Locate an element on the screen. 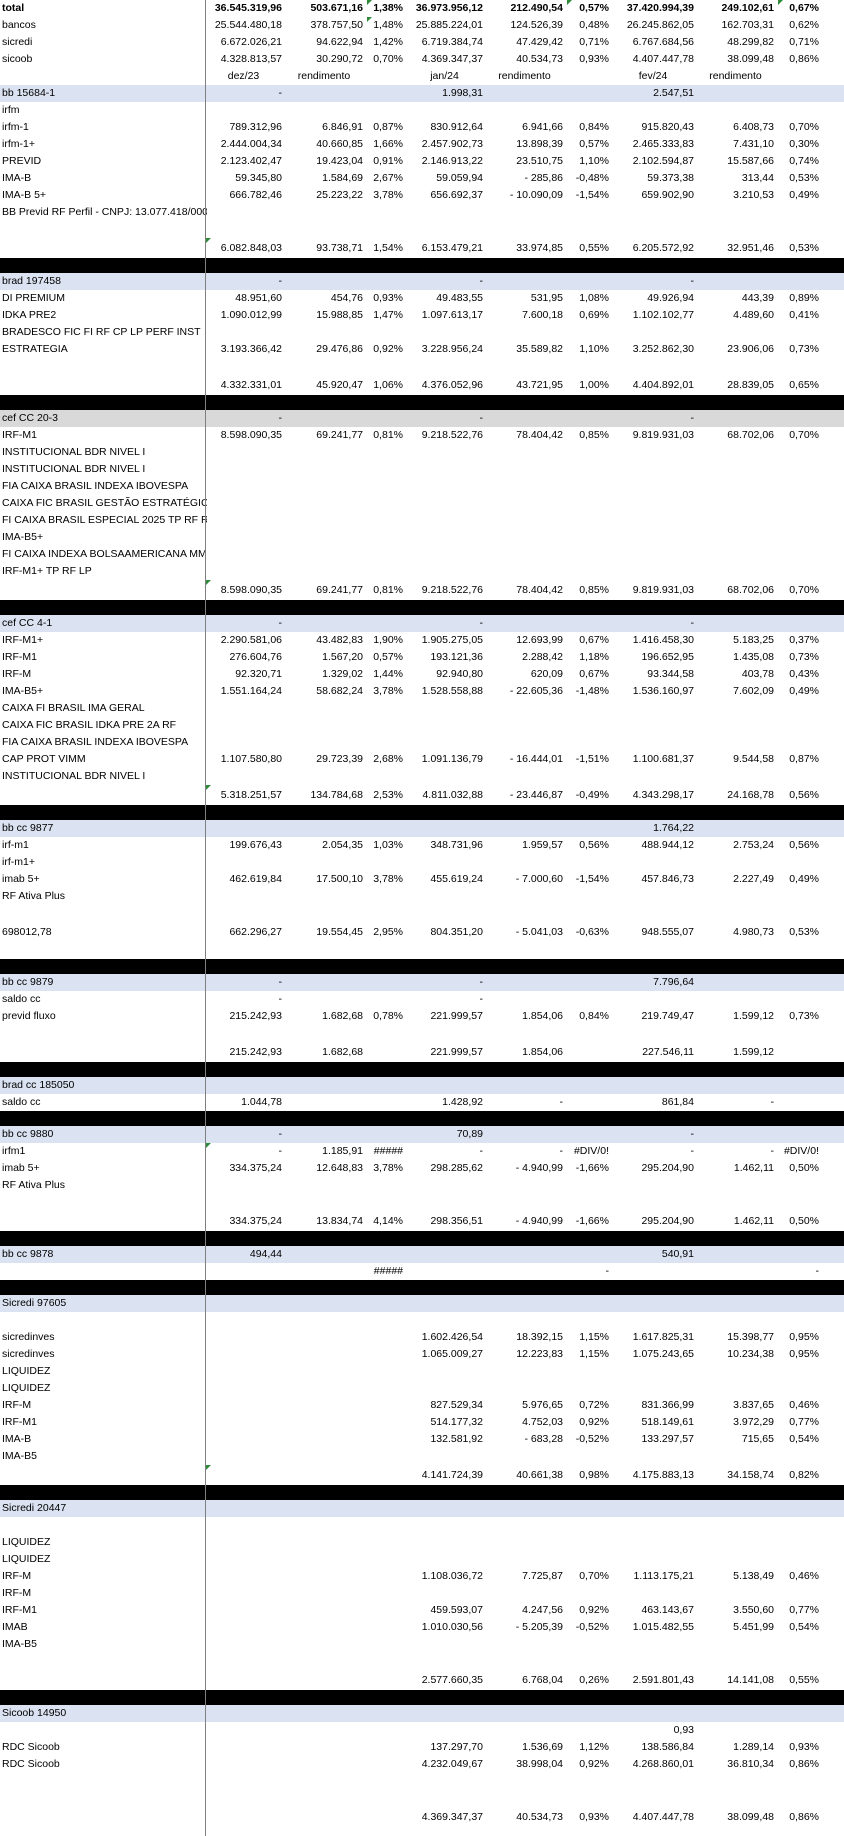  cell-jan24-rendimento: 7.725,87 is located at coordinates (542, 1576).